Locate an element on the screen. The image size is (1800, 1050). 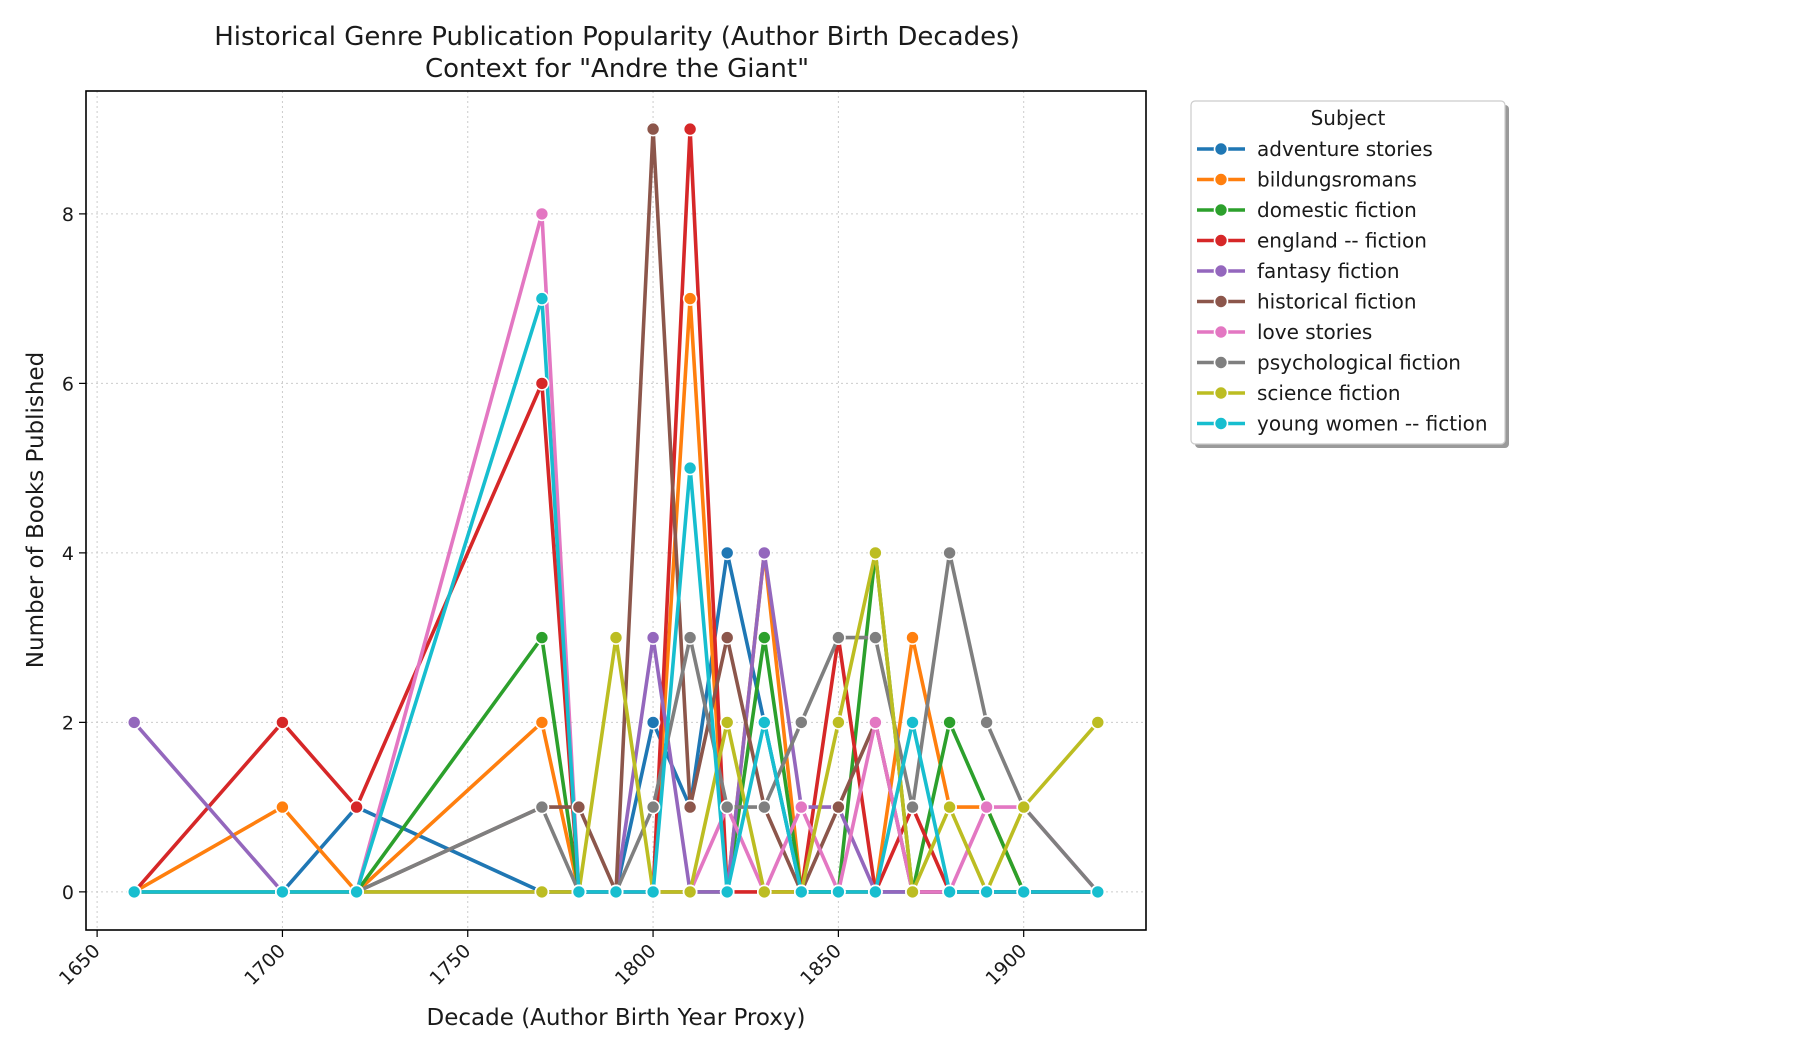
y-tick-label: 8 is located at coordinates (68, 215).